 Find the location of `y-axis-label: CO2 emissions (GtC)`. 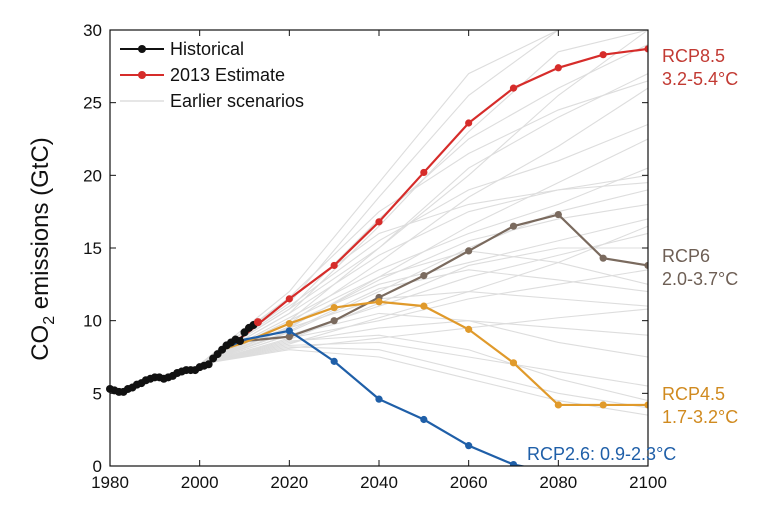

y-axis-label: CO2 emissions (GtC) is located at coordinates (42, 249).